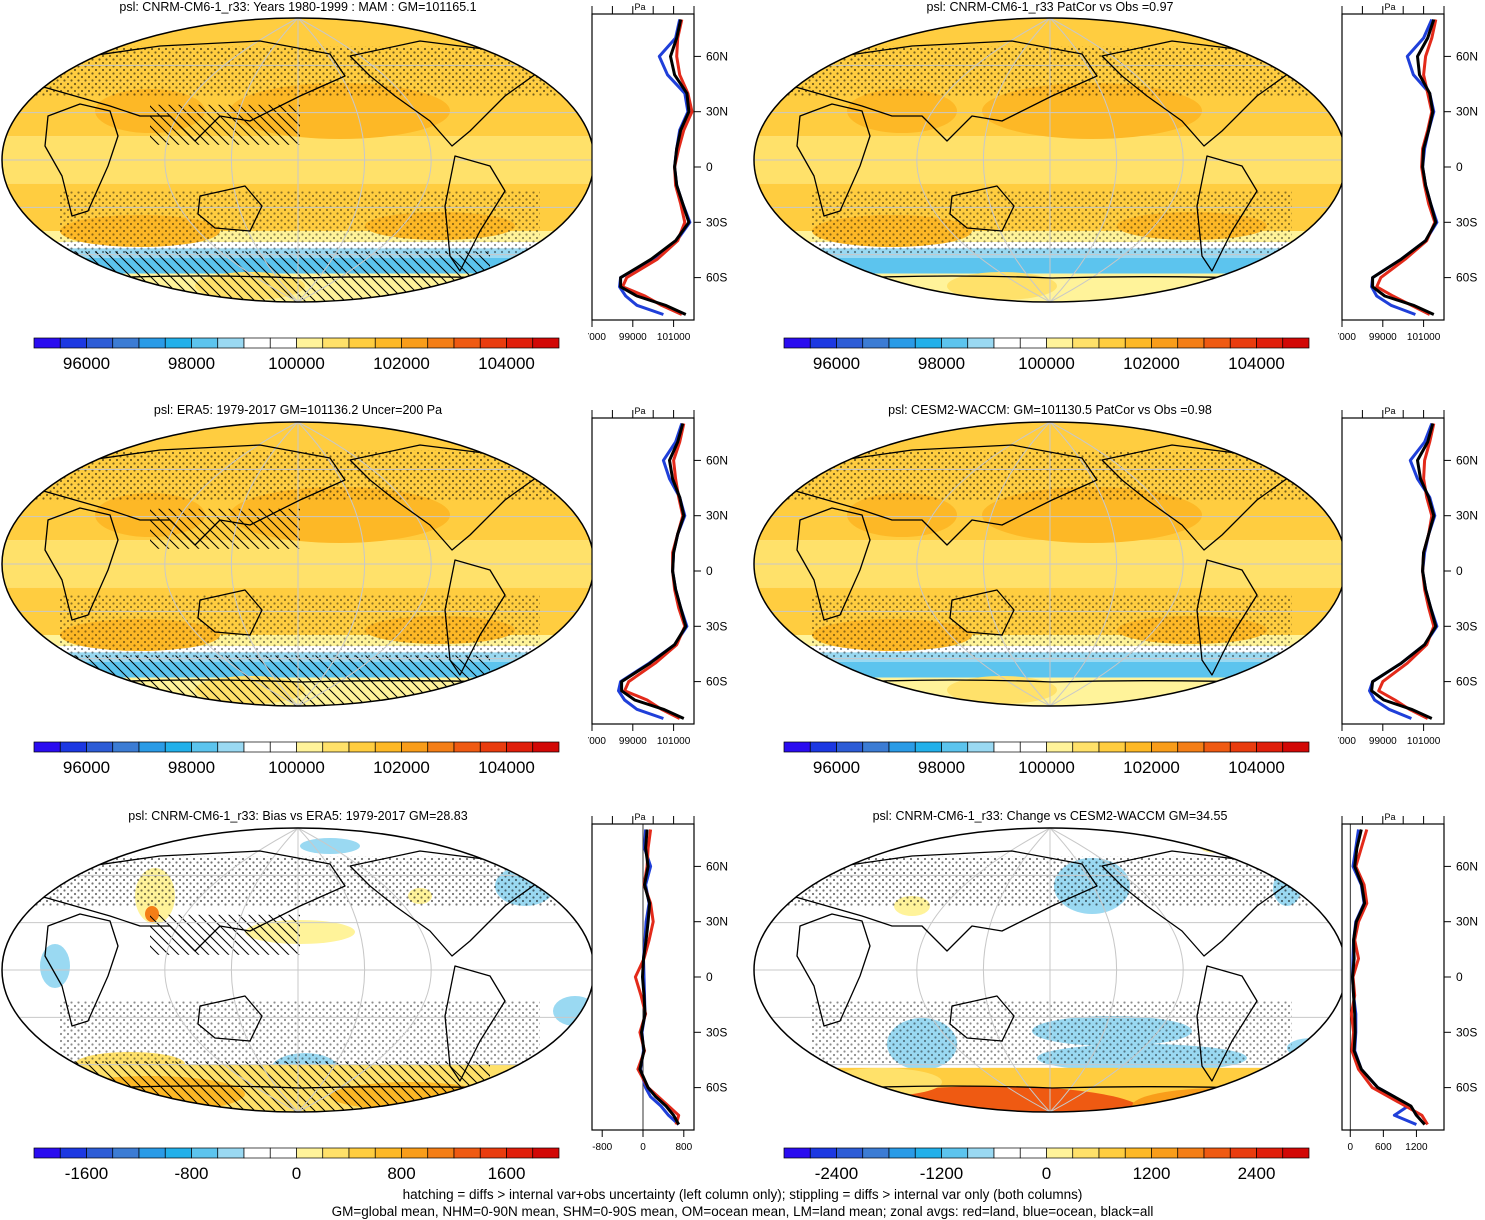  What do you see at coordinates (1467, 56) in the screenshot?
I see `profile-lat-tick-label: 60N` at bounding box center [1467, 56].